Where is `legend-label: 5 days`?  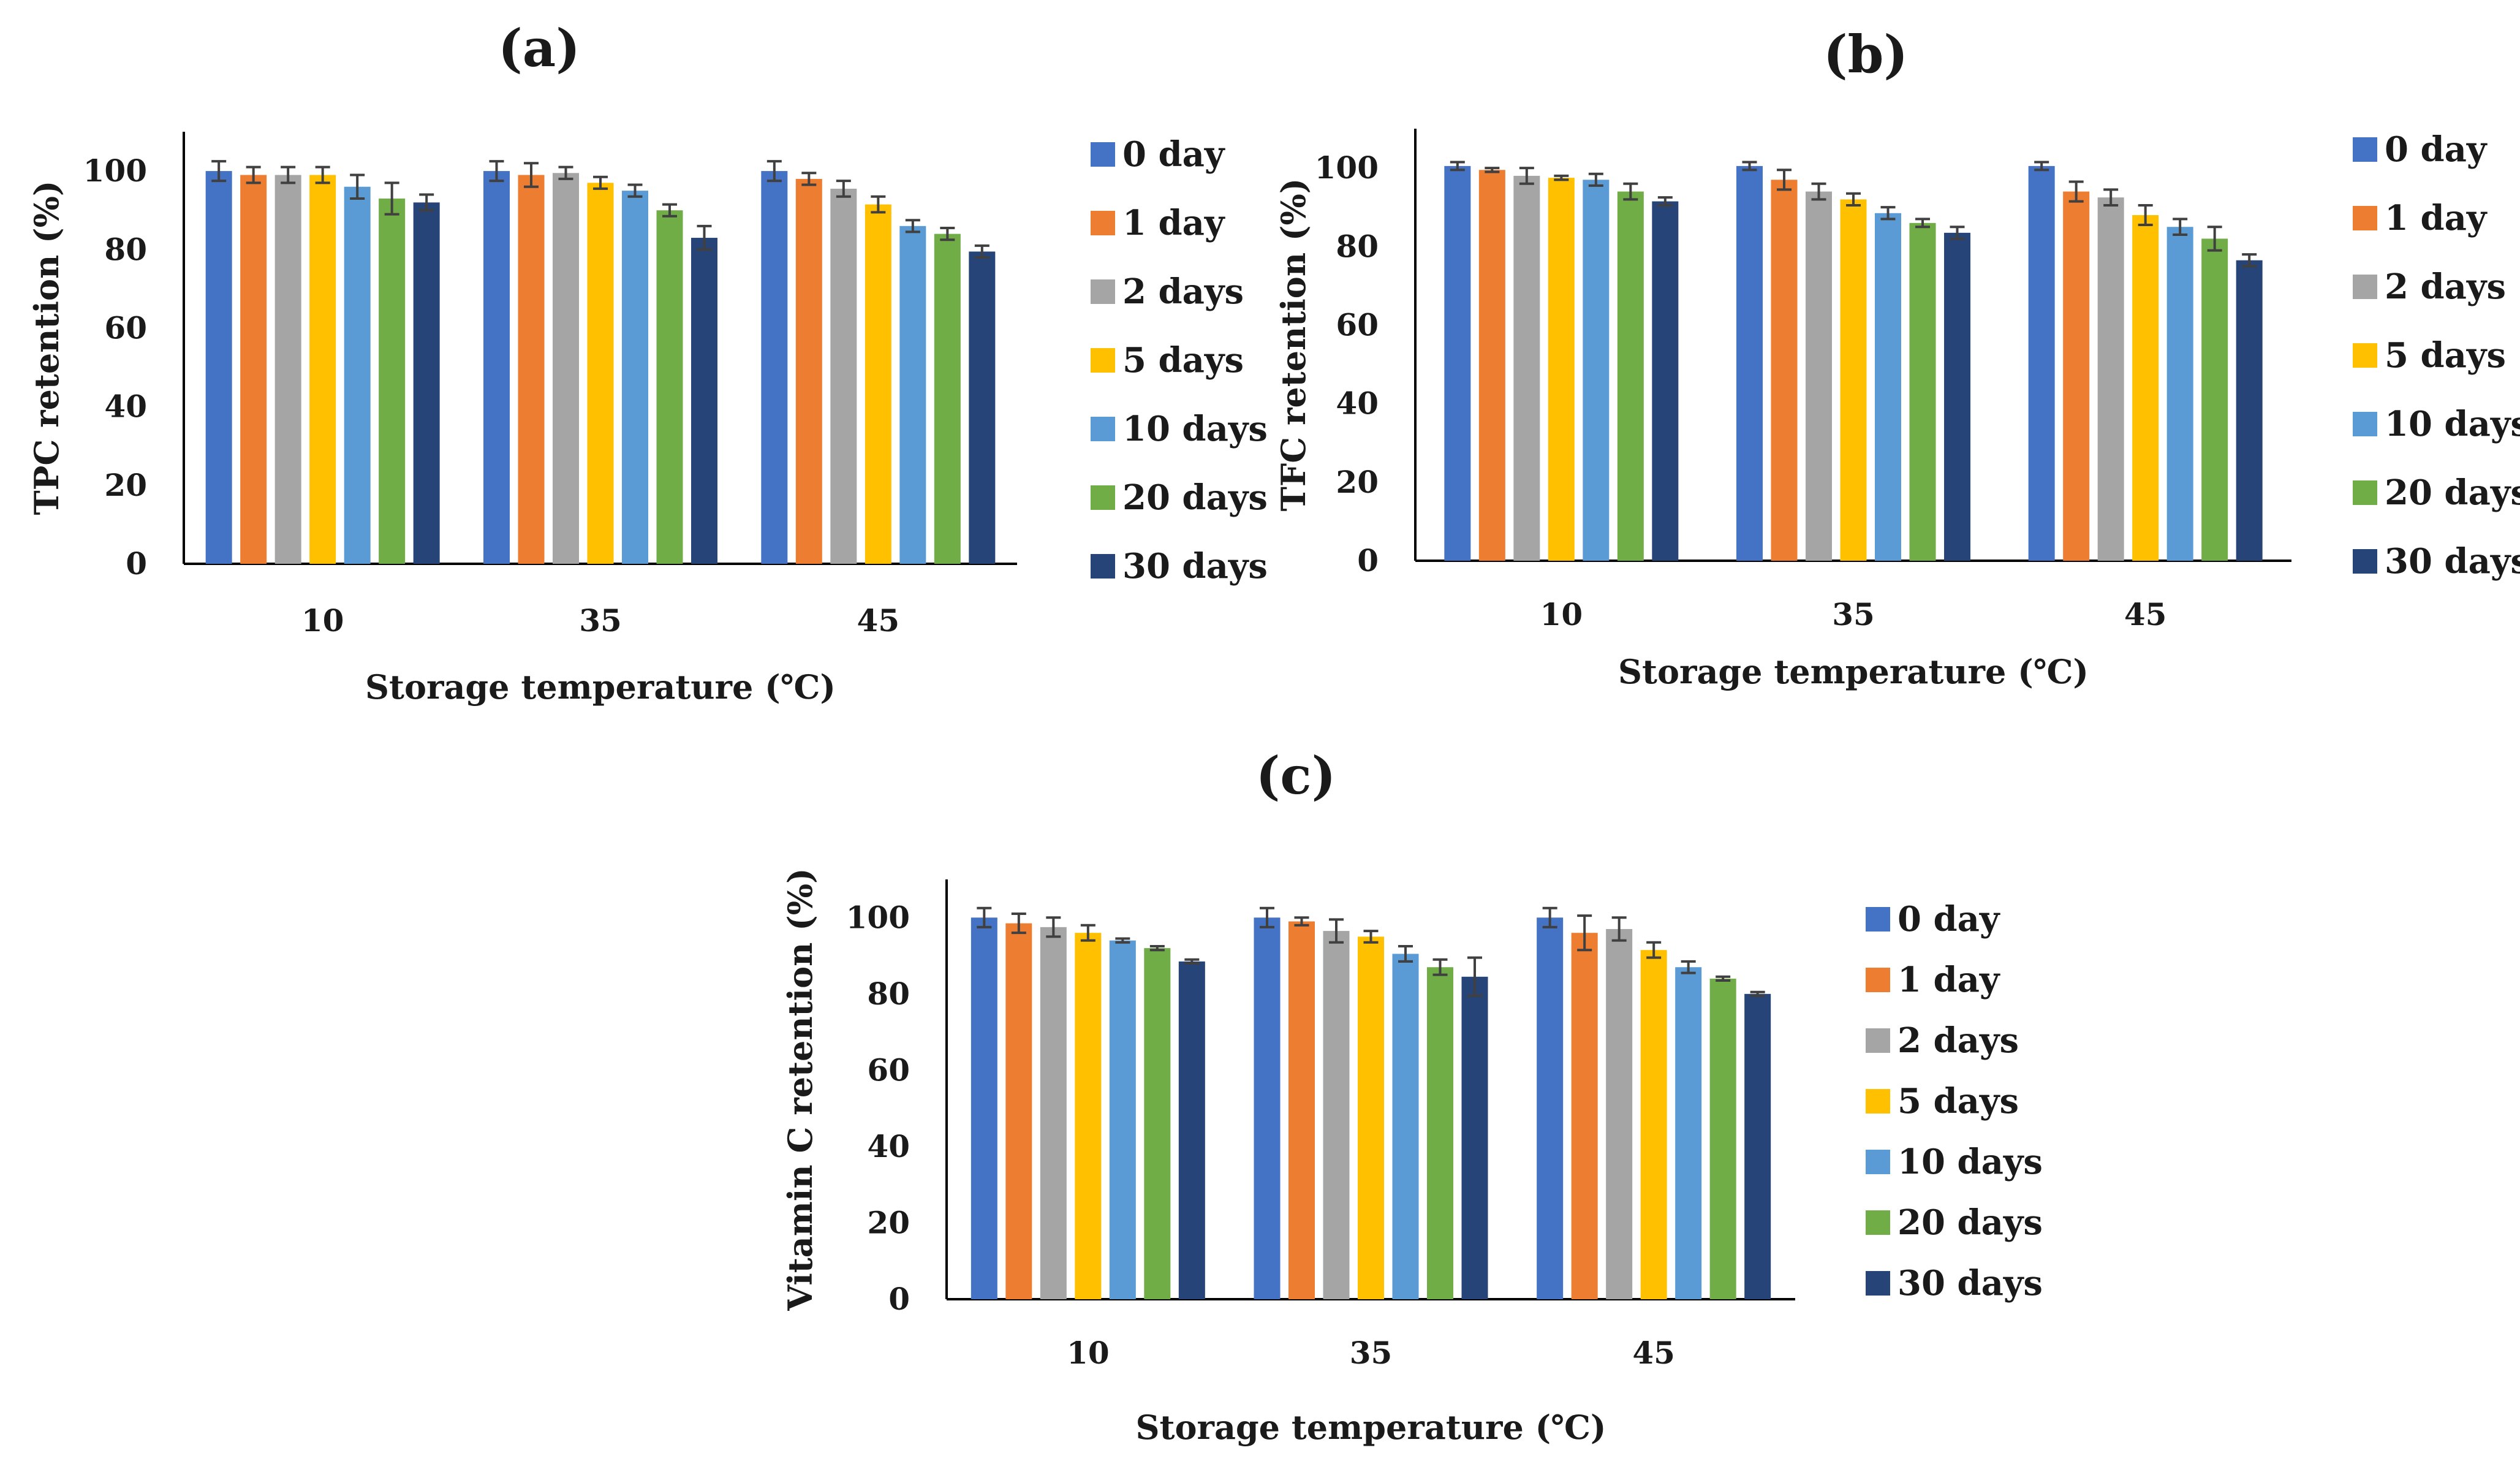 legend-label: 5 days is located at coordinates (1958, 1101).